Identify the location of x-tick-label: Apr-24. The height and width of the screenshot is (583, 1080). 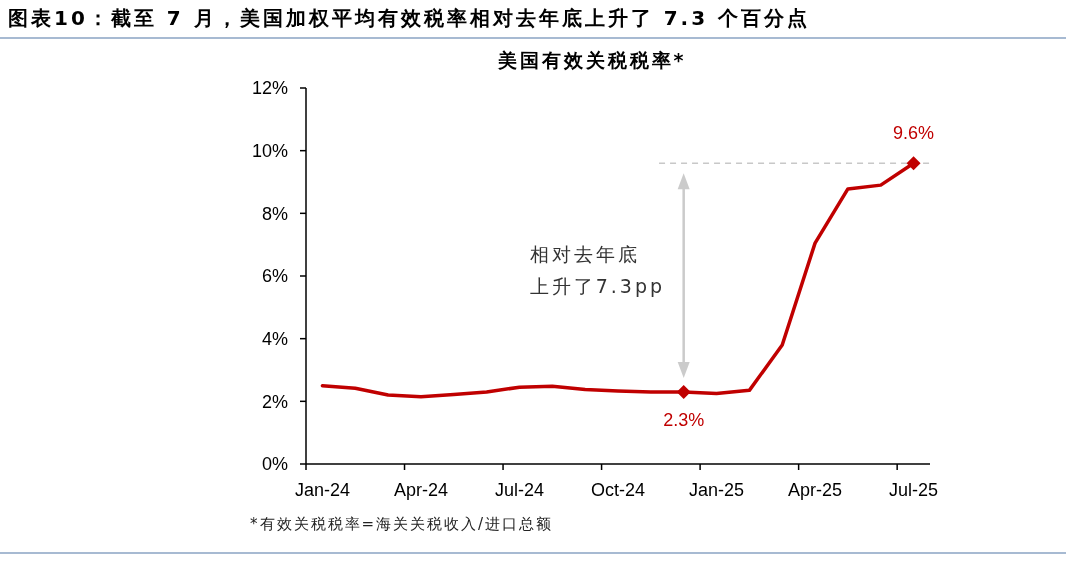
(420, 490).